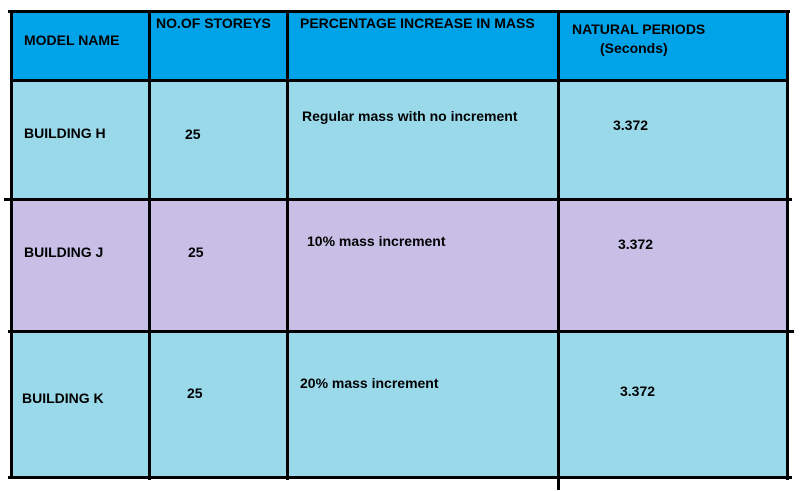 The height and width of the screenshot is (491, 800). I want to click on table-border-top, so click(399, 11).